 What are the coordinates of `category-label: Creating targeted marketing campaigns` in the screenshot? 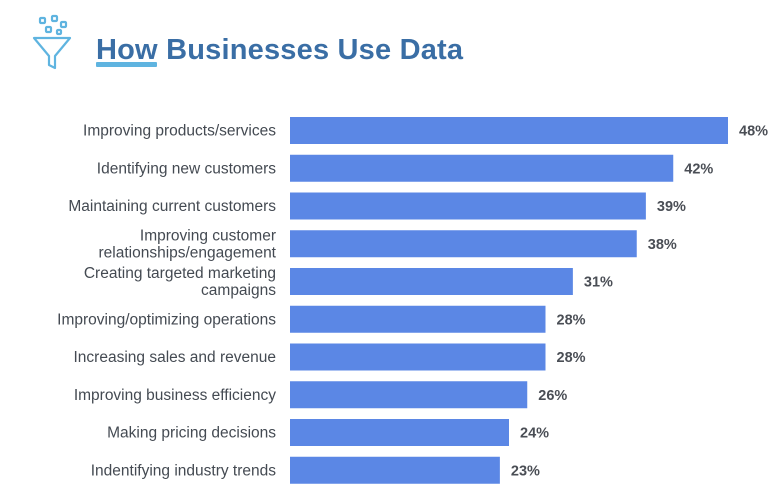 It's located at (180, 282).